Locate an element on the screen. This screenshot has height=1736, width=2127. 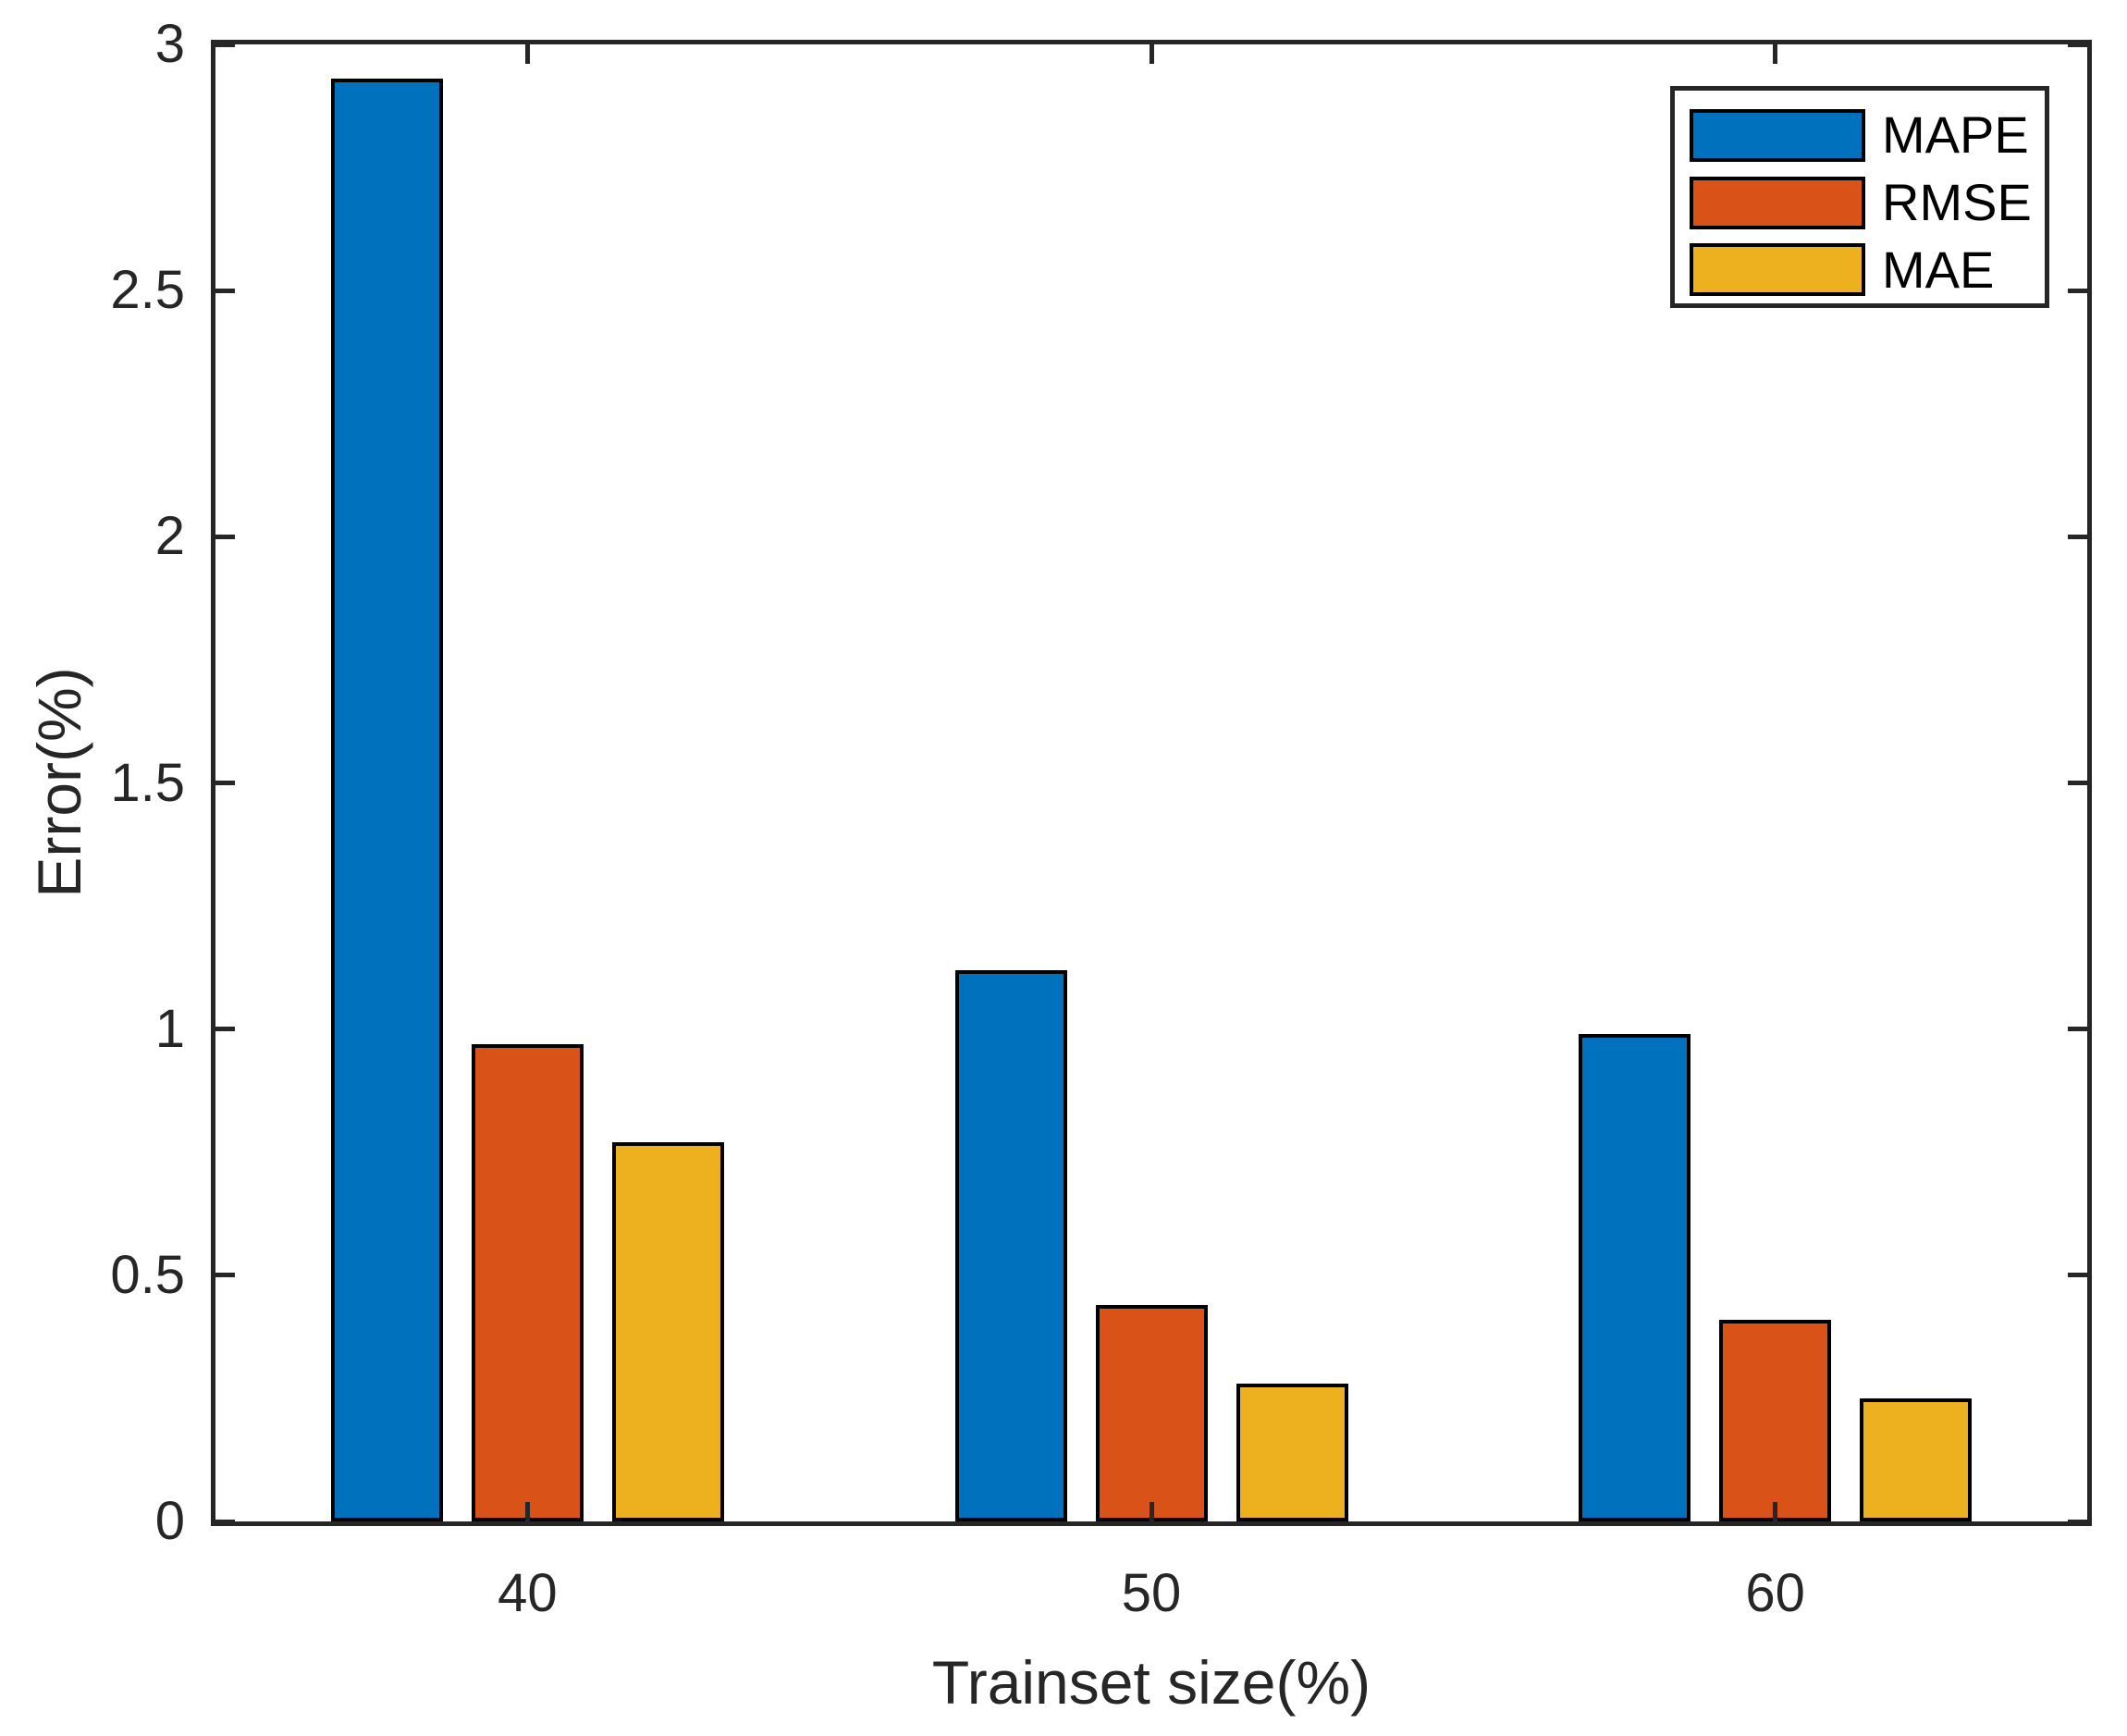
legend-label-mae: MAE is located at coordinates (1939, 269).